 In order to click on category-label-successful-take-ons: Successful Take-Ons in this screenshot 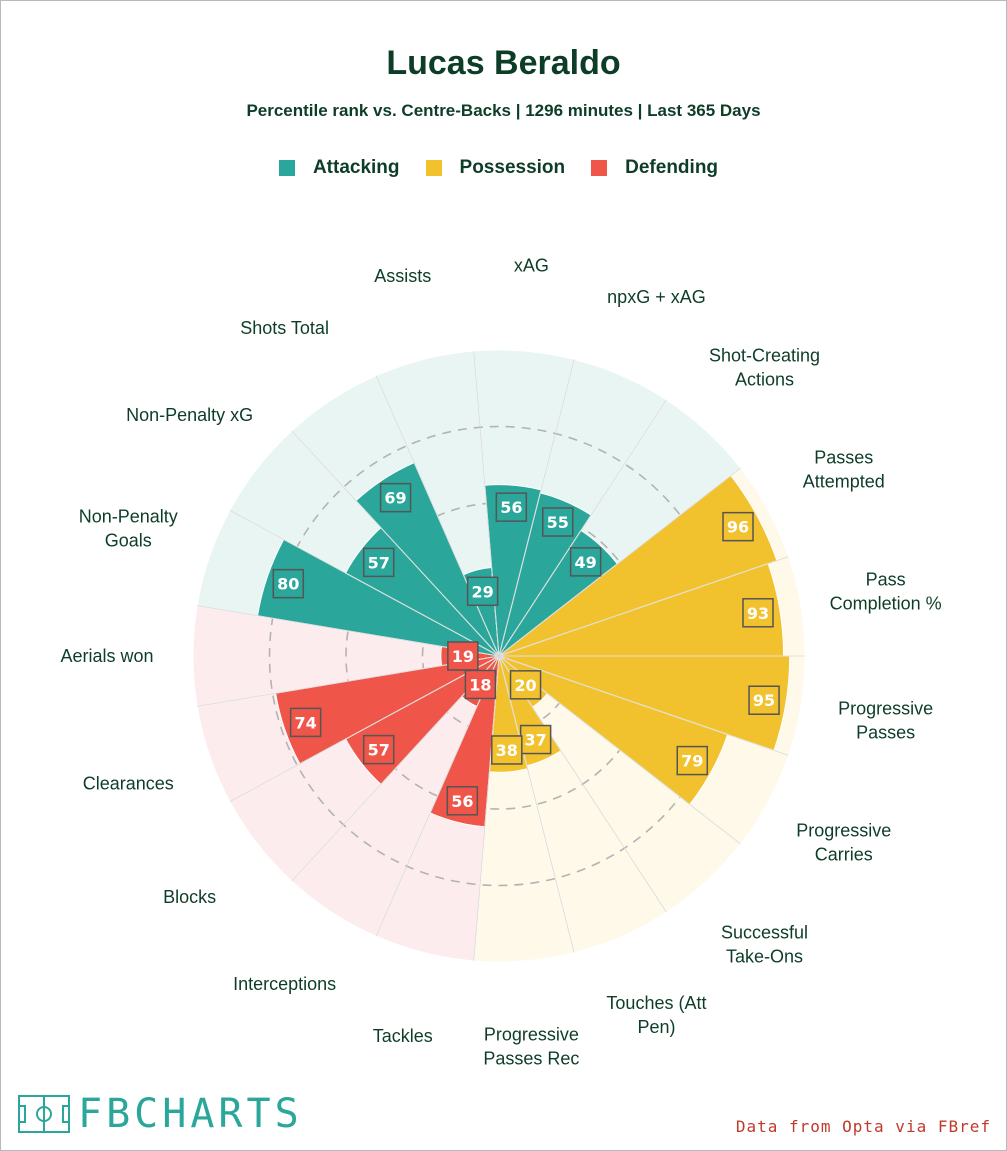, I will do `click(764, 944)`.